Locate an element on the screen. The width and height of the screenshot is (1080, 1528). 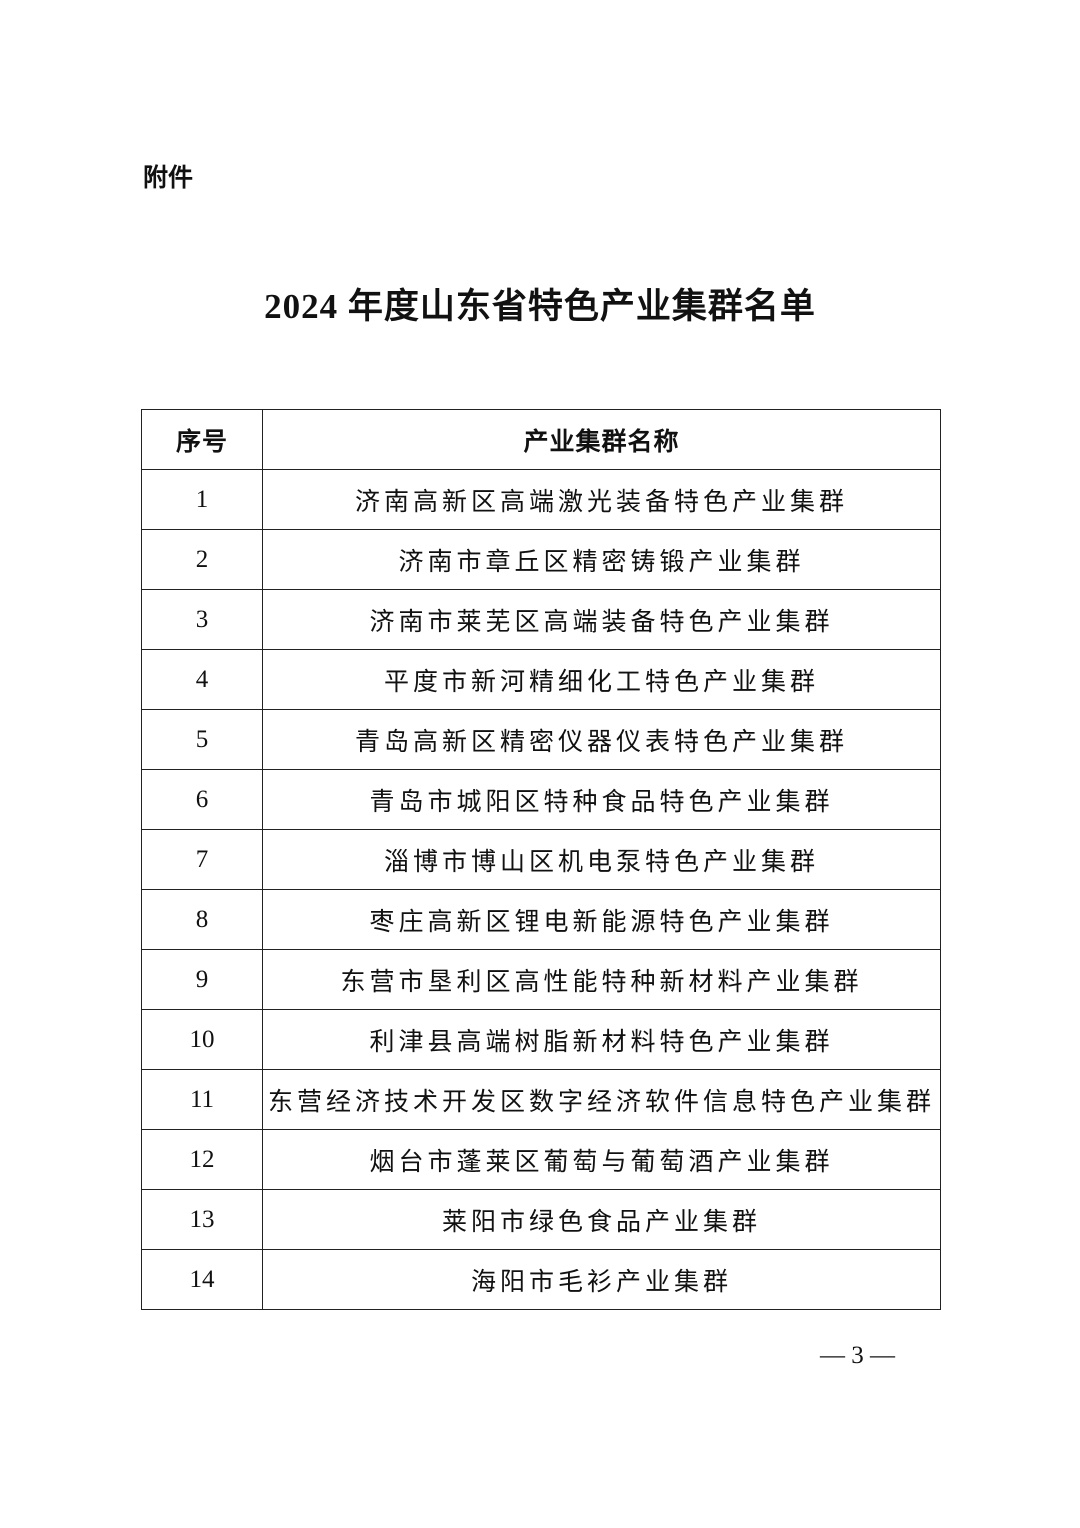
table-row: 13 莱阳市绿色食品产业集群 is located at coordinates (541, 1219).